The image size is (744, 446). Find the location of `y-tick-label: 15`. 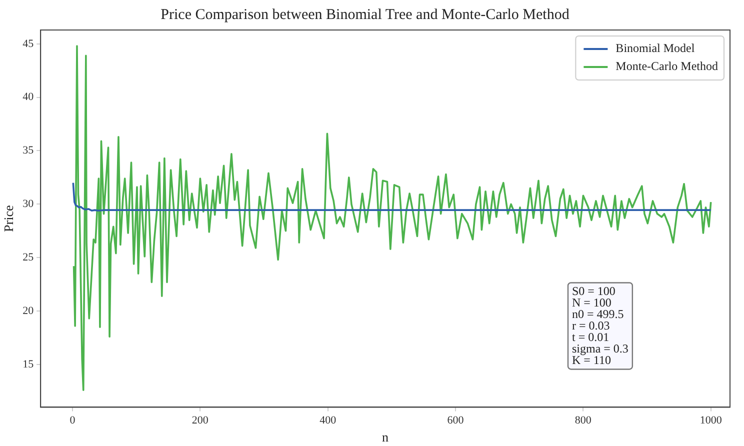

y-tick-label: 15 is located at coordinates (28, 364).